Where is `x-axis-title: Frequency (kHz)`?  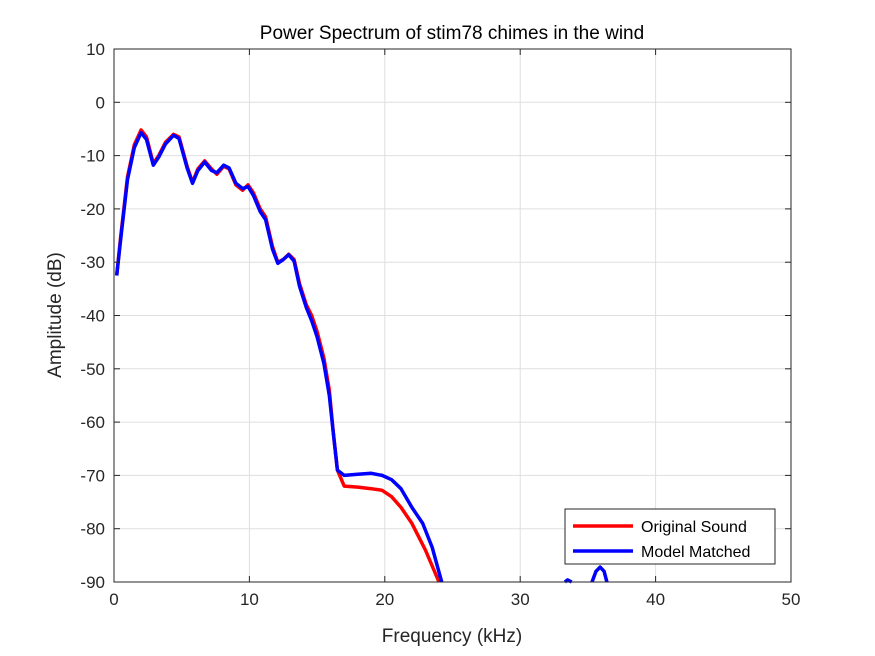
x-axis-title: Frequency (kHz) is located at coordinates (452, 636).